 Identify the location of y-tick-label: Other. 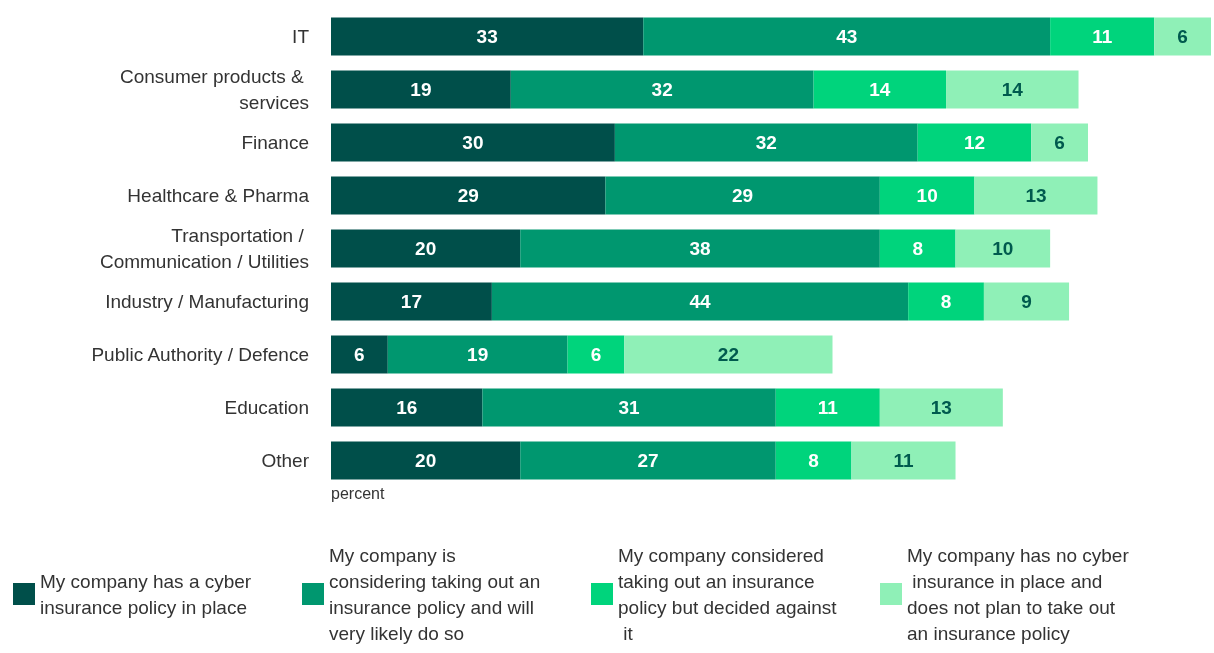
(285, 460).